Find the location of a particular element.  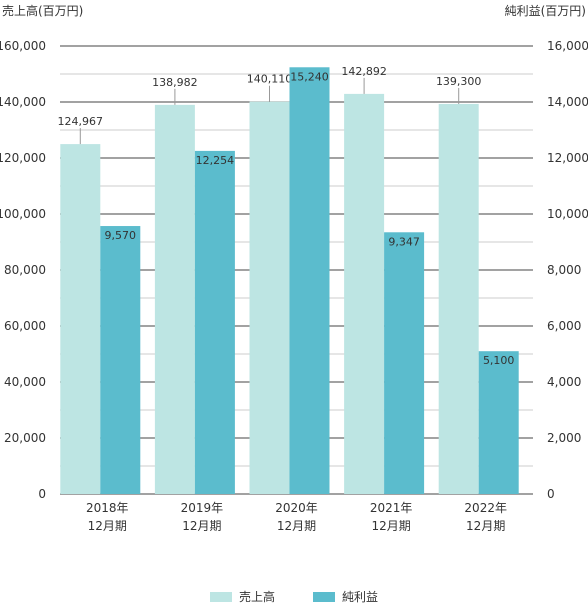

legend-item-net-income: 純利益 is located at coordinates (345, 596).